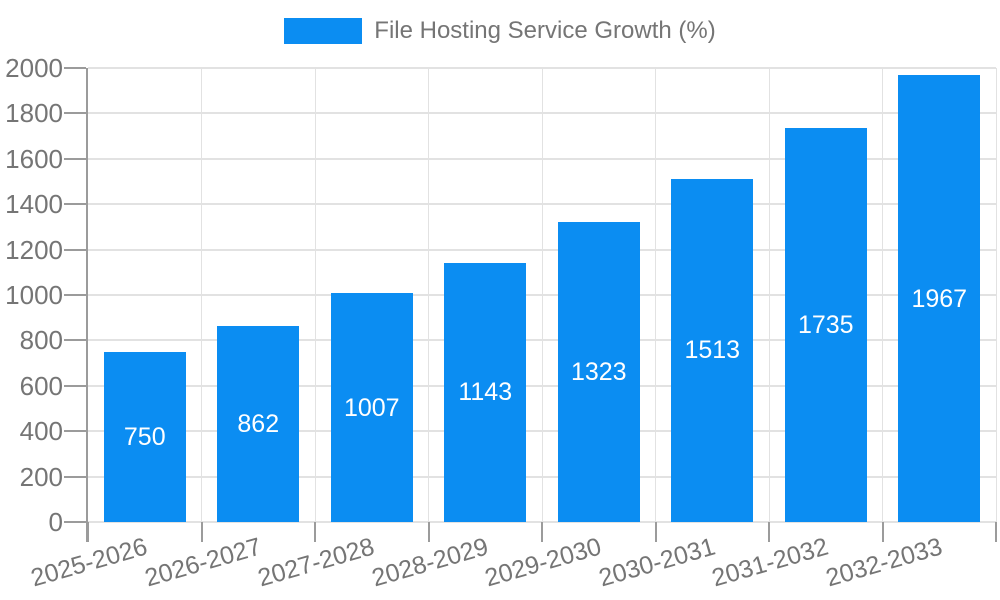  I want to click on bar-value-label: 750, so click(144, 436).